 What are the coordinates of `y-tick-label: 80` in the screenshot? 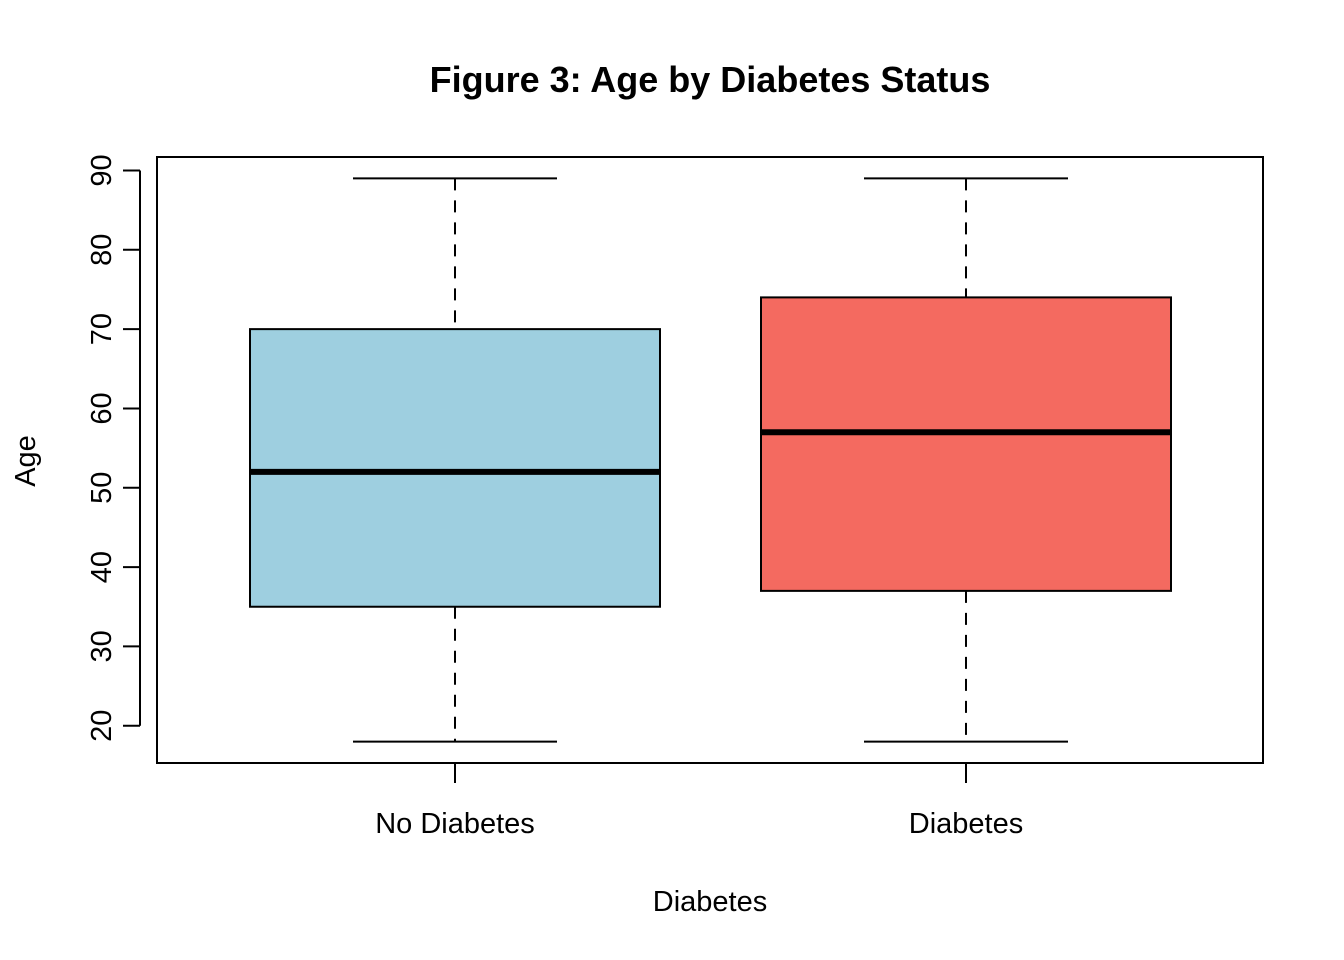 It's located at (102, 250).